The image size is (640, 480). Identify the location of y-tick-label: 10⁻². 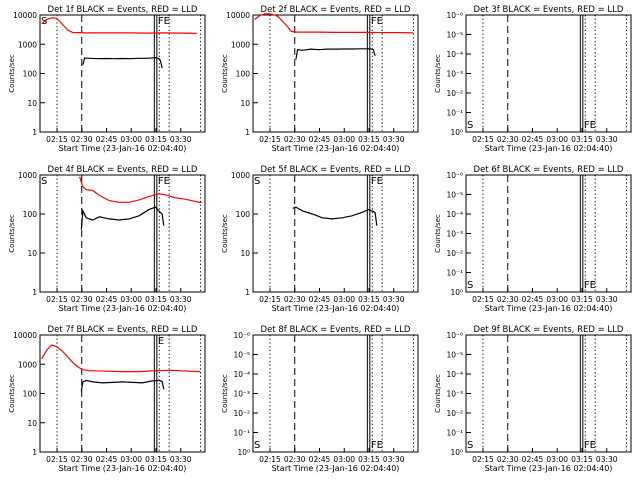
(241, 413).